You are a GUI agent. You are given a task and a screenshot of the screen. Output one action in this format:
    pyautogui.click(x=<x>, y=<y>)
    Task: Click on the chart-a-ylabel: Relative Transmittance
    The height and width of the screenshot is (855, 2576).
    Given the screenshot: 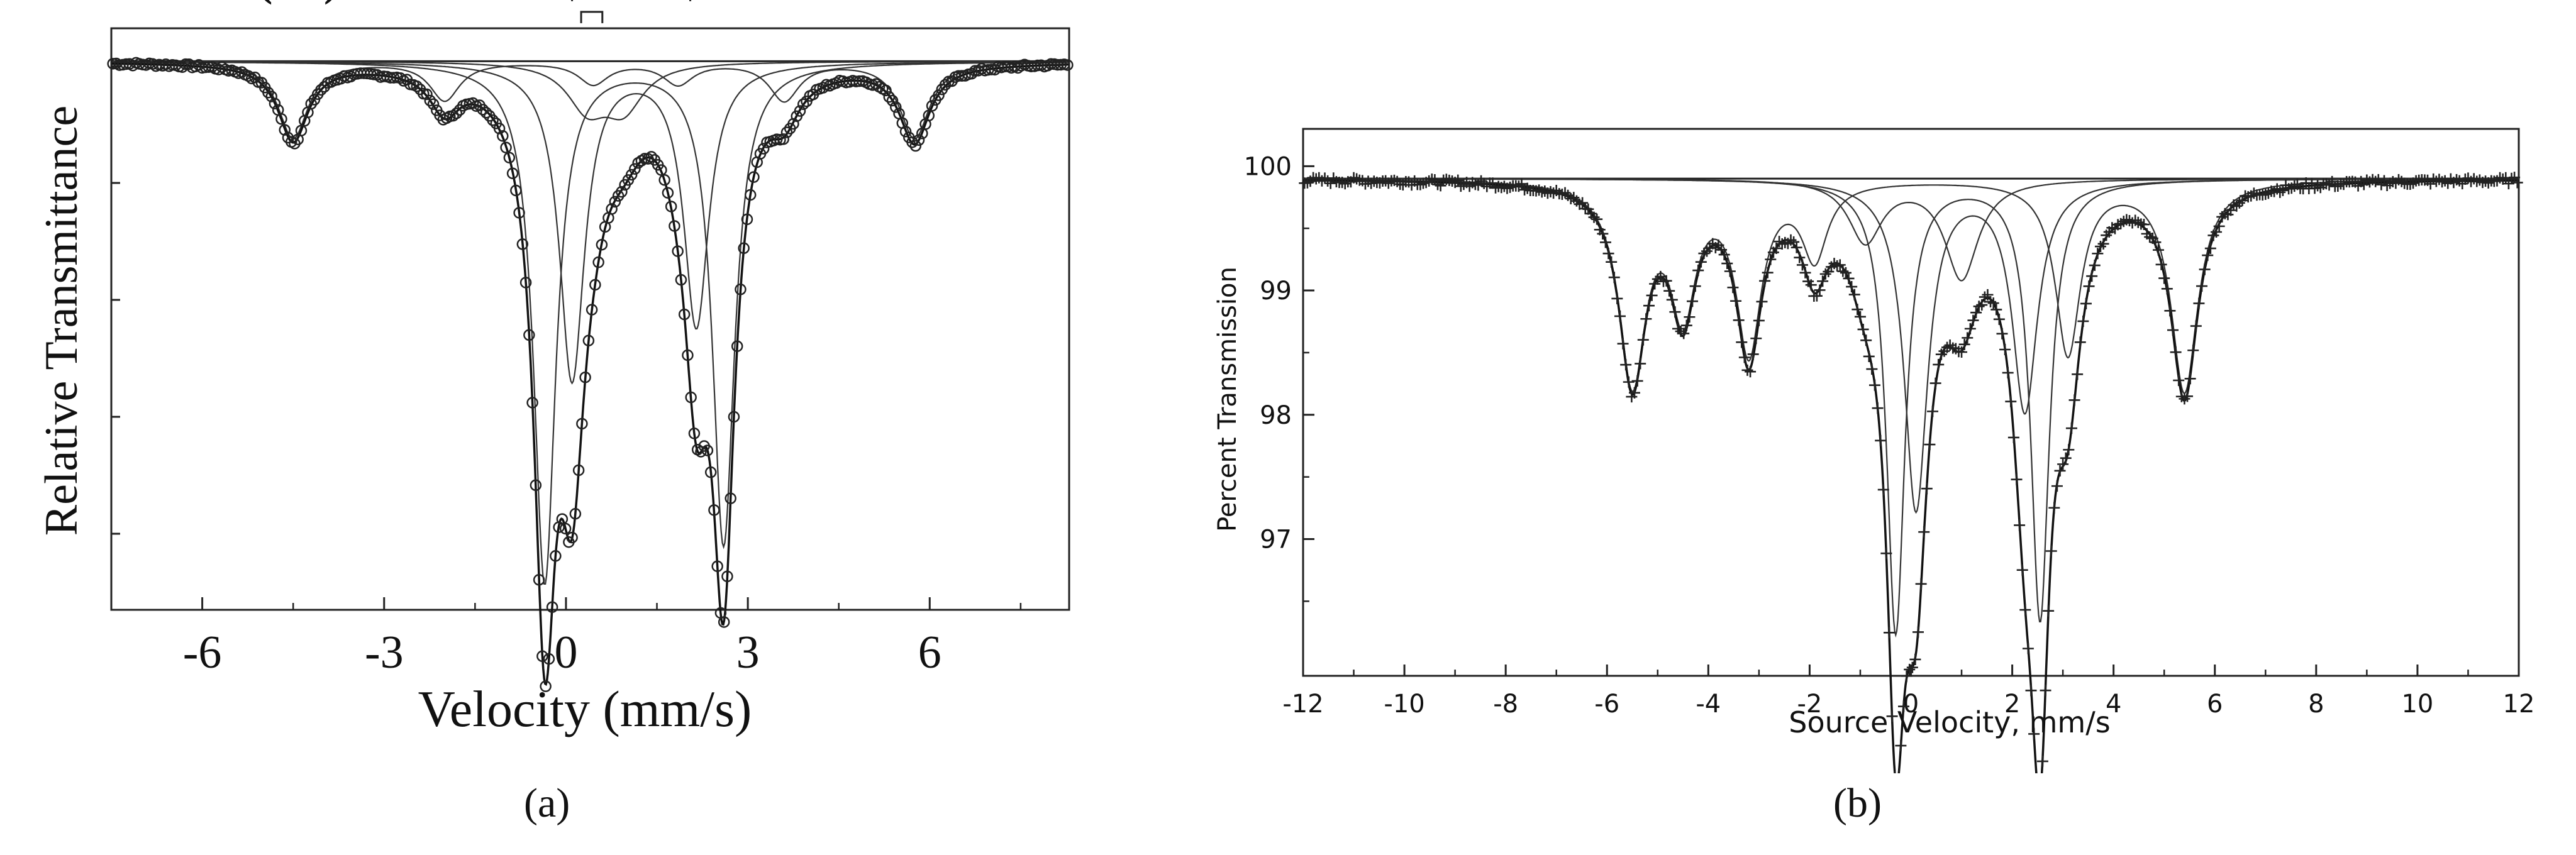 What is the action you would take?
    pyautogui.click(x=61, y=321)
    